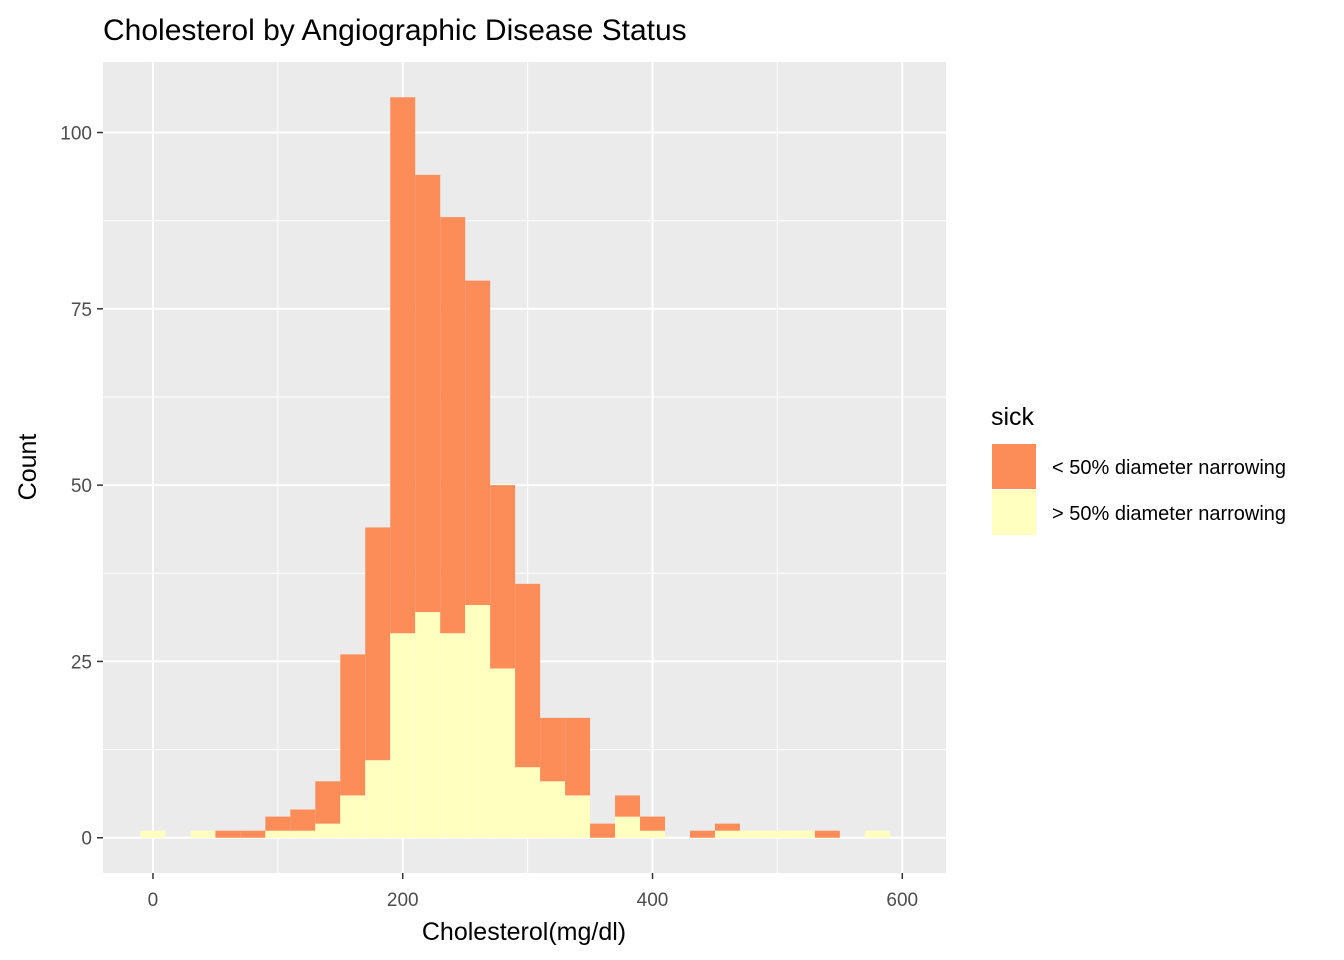 The width and height of the screenshot is (1344, 960). What do you see at coordinates (1013, 417) in the screenshot?
I see `legend-title: sick` at bounding box center [1013, 417].